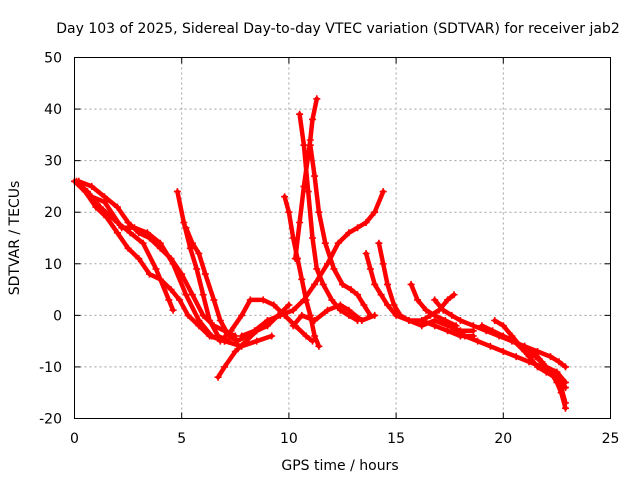 The image size is (640, 480). Describe the element at coordinates (503, 439) in the screenshot. I see `x-tick-label: 20` at that location.